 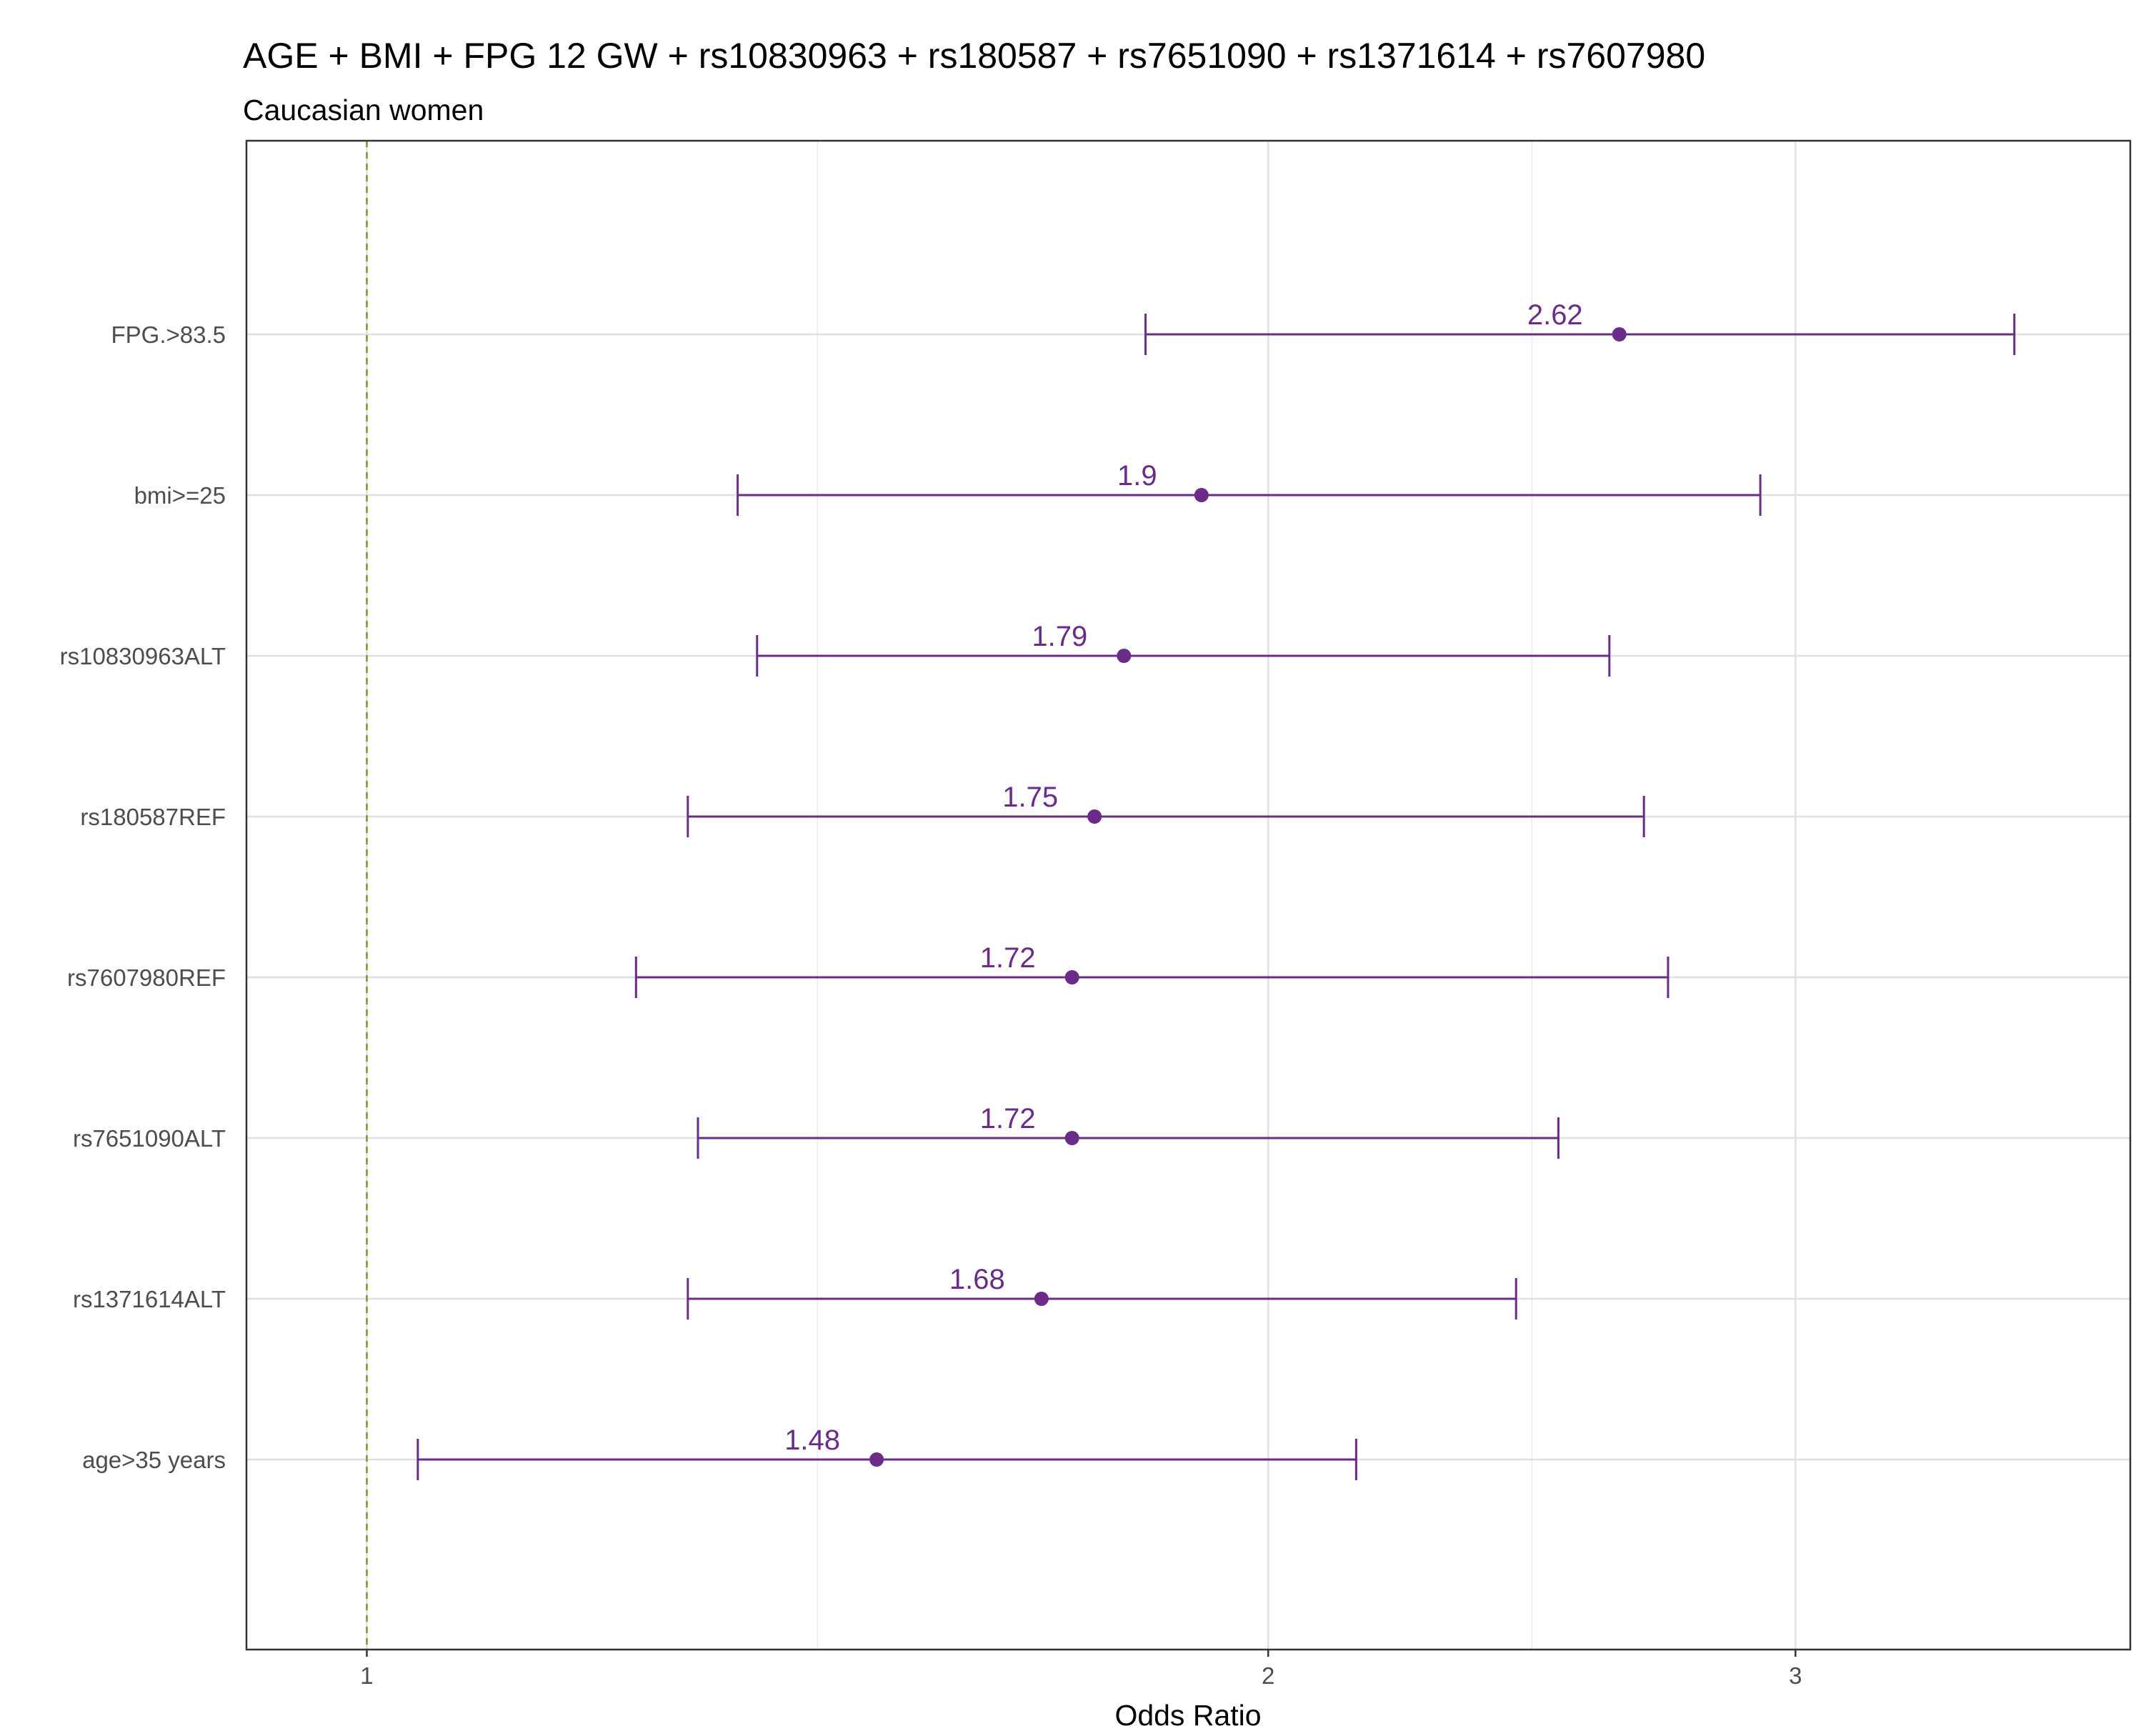 I want to click on estimate-row: 1.48, so click(x=886, y=1452).